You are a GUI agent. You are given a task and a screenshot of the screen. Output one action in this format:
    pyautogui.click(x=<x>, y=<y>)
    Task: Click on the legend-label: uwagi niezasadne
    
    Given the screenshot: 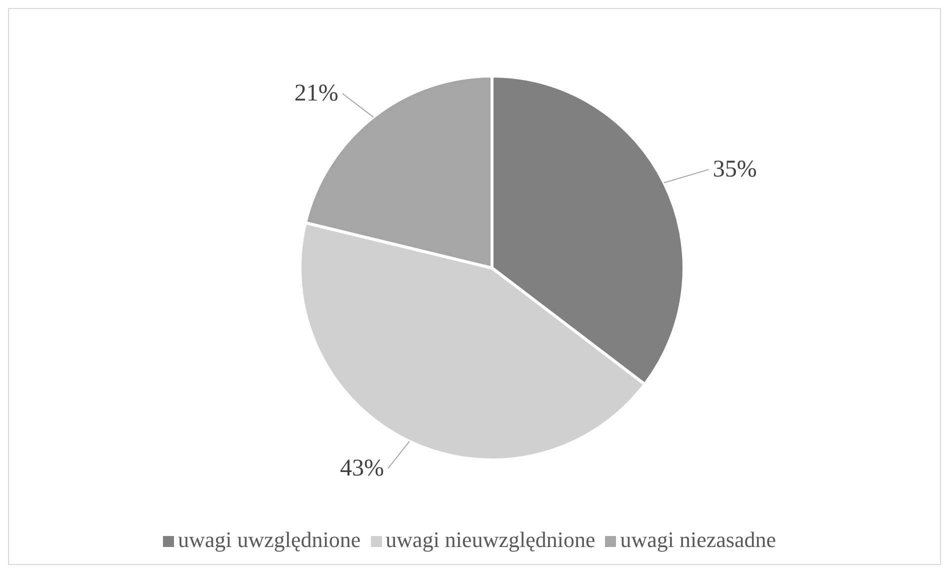 What is the action you would take?
    pyautogui.click(x=698, y=539)
    